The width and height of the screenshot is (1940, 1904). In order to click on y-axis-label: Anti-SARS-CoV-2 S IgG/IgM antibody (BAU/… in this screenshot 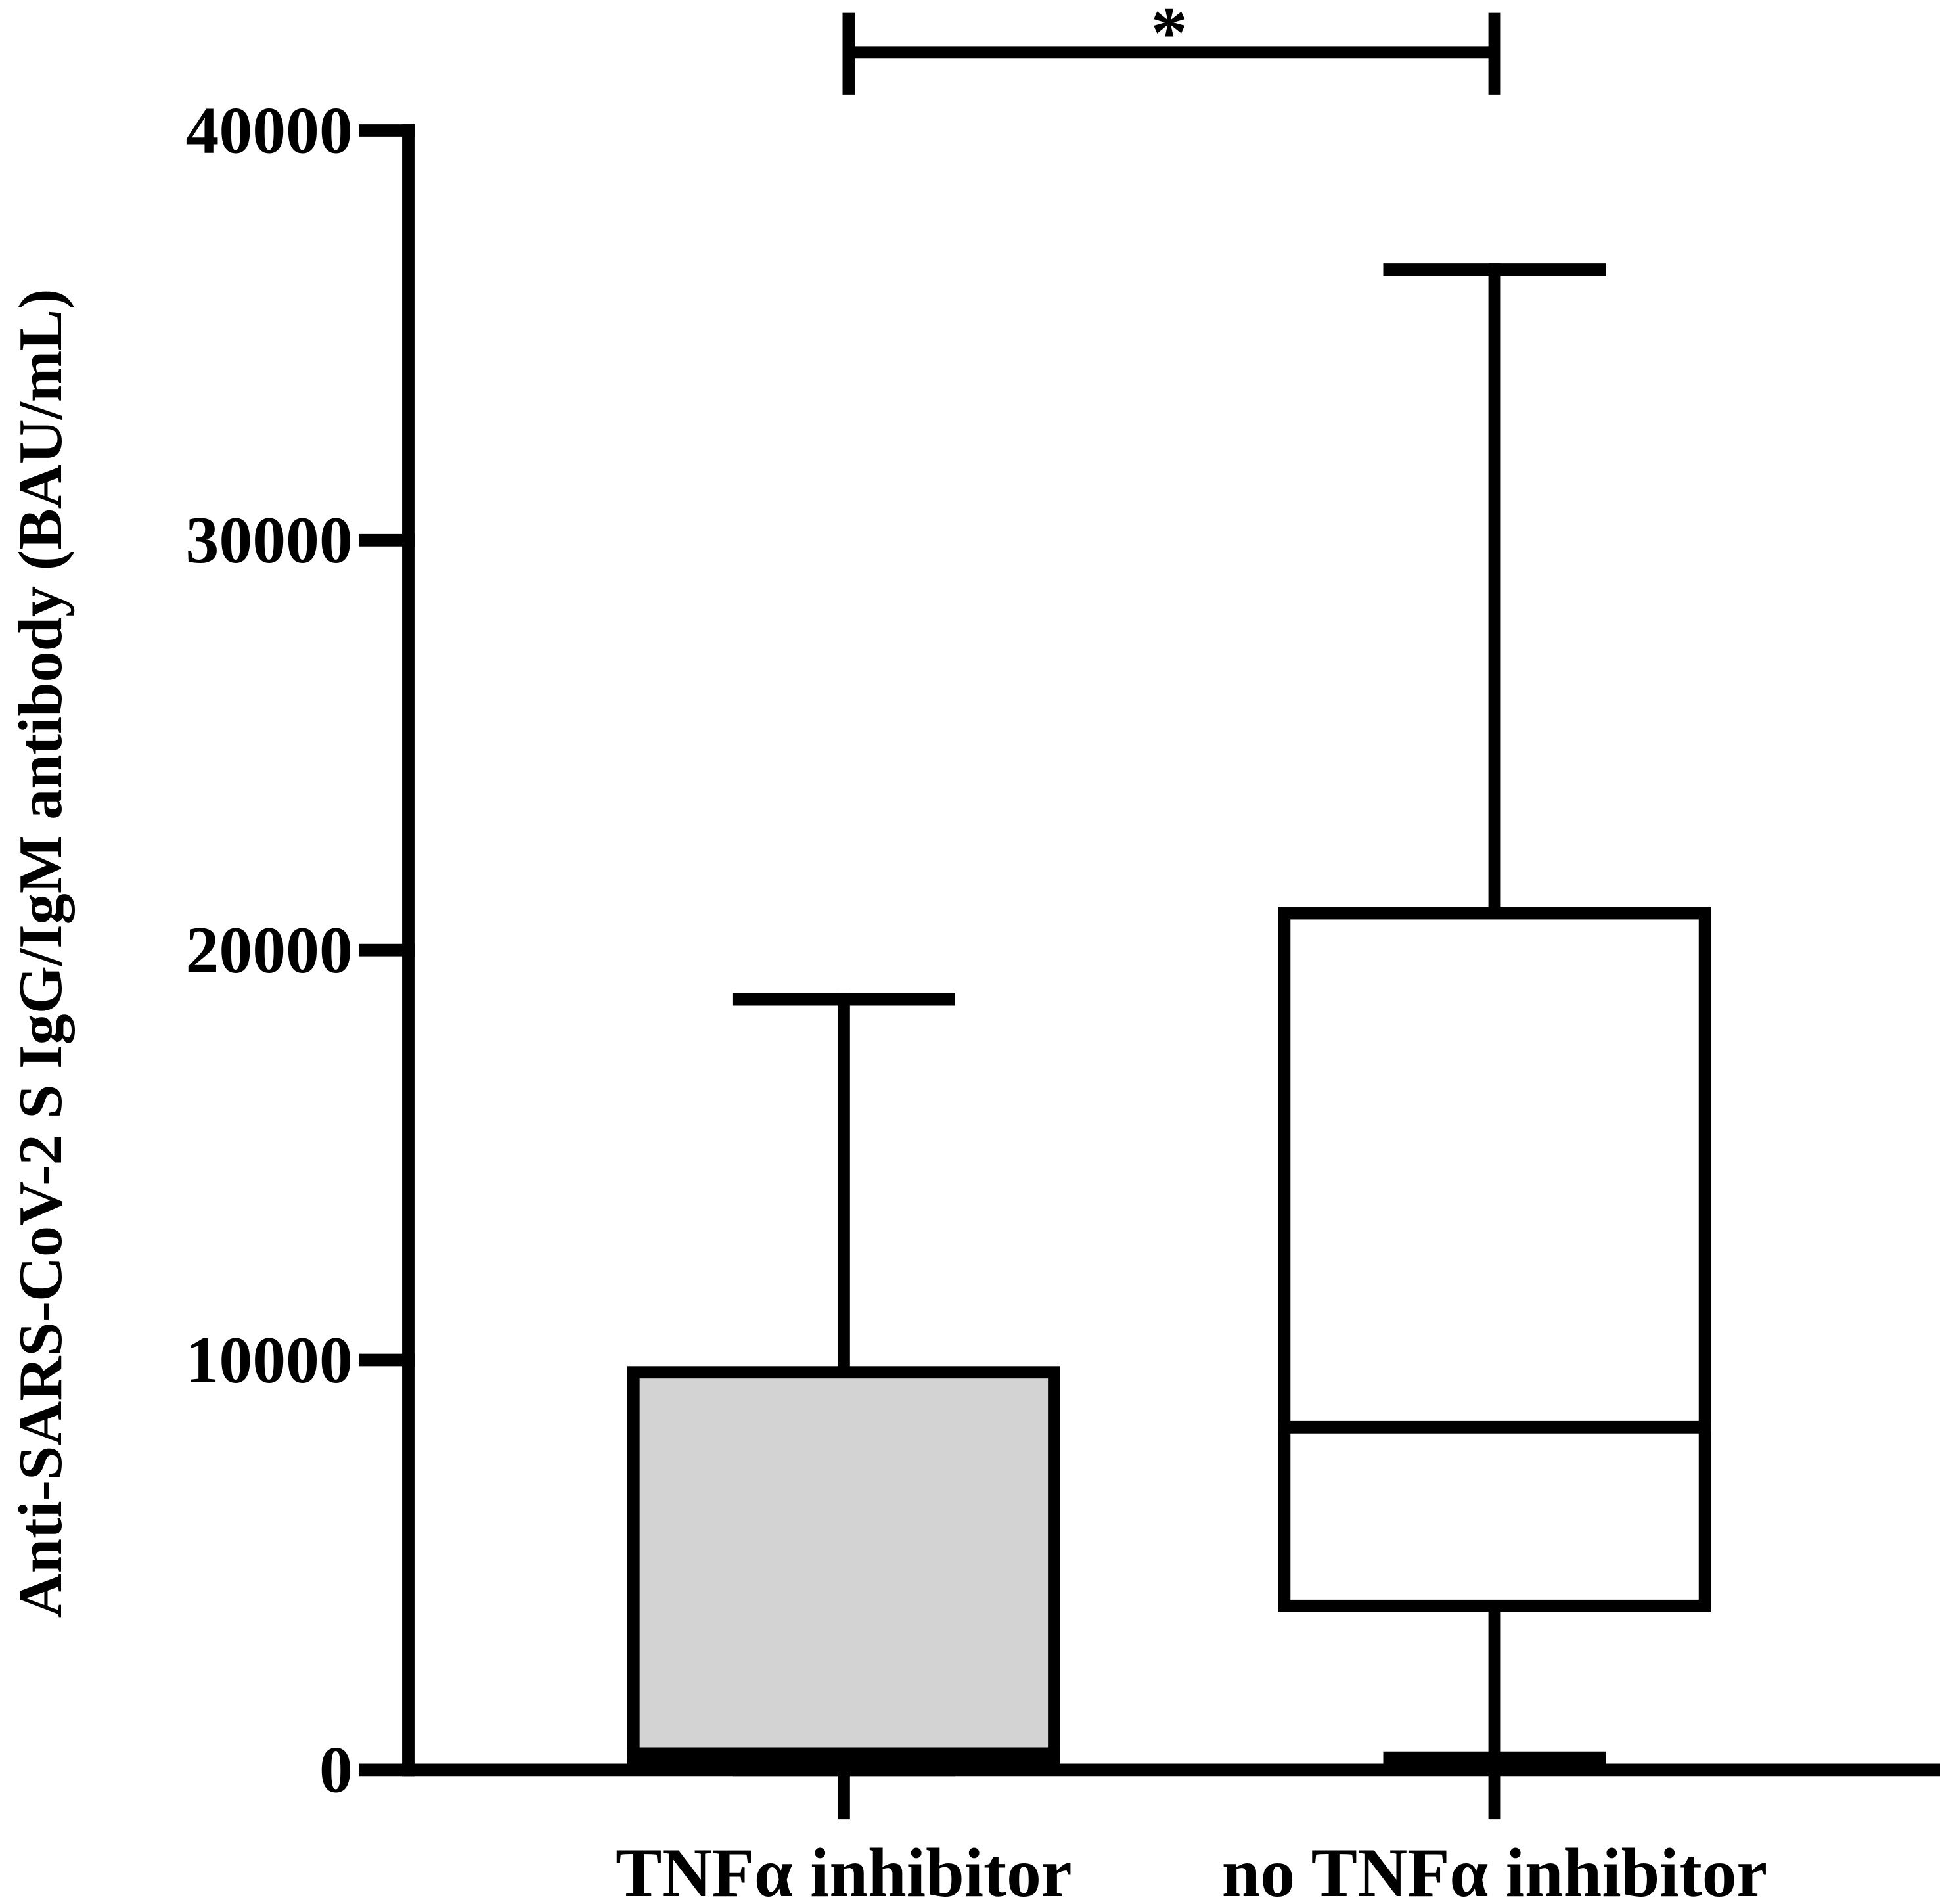, I will do `click(41, 953)`.